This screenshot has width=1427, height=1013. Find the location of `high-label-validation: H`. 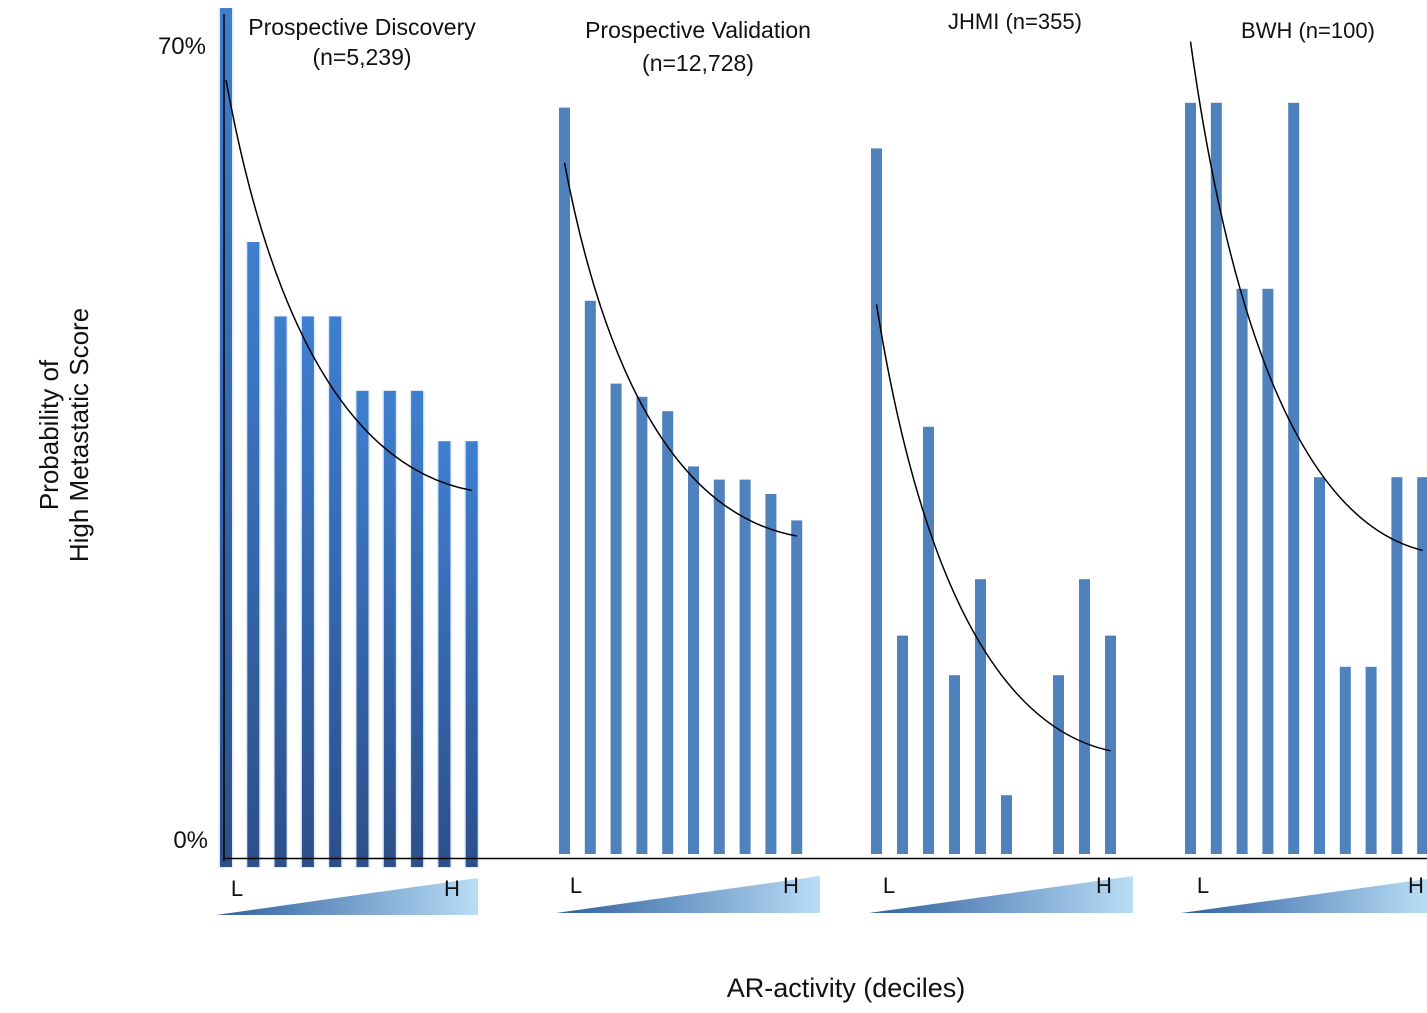

high-label-validation: H is located at coordinates (791, 885).